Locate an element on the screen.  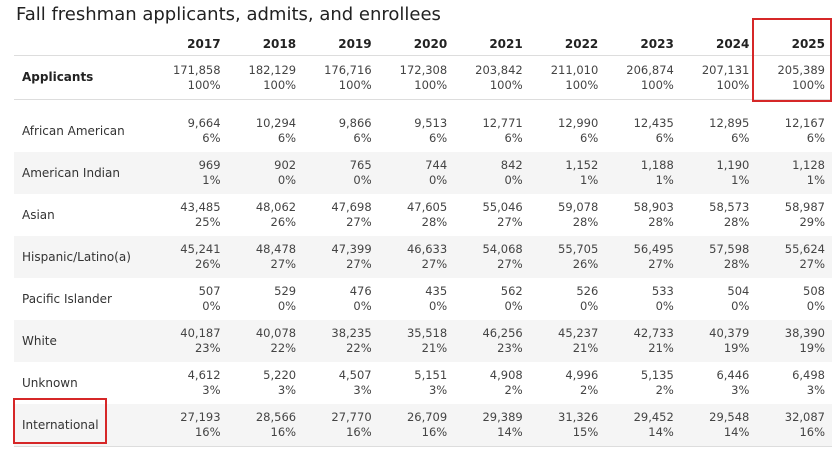
table-cell: 526 0% is located at coordinates (568, 299).